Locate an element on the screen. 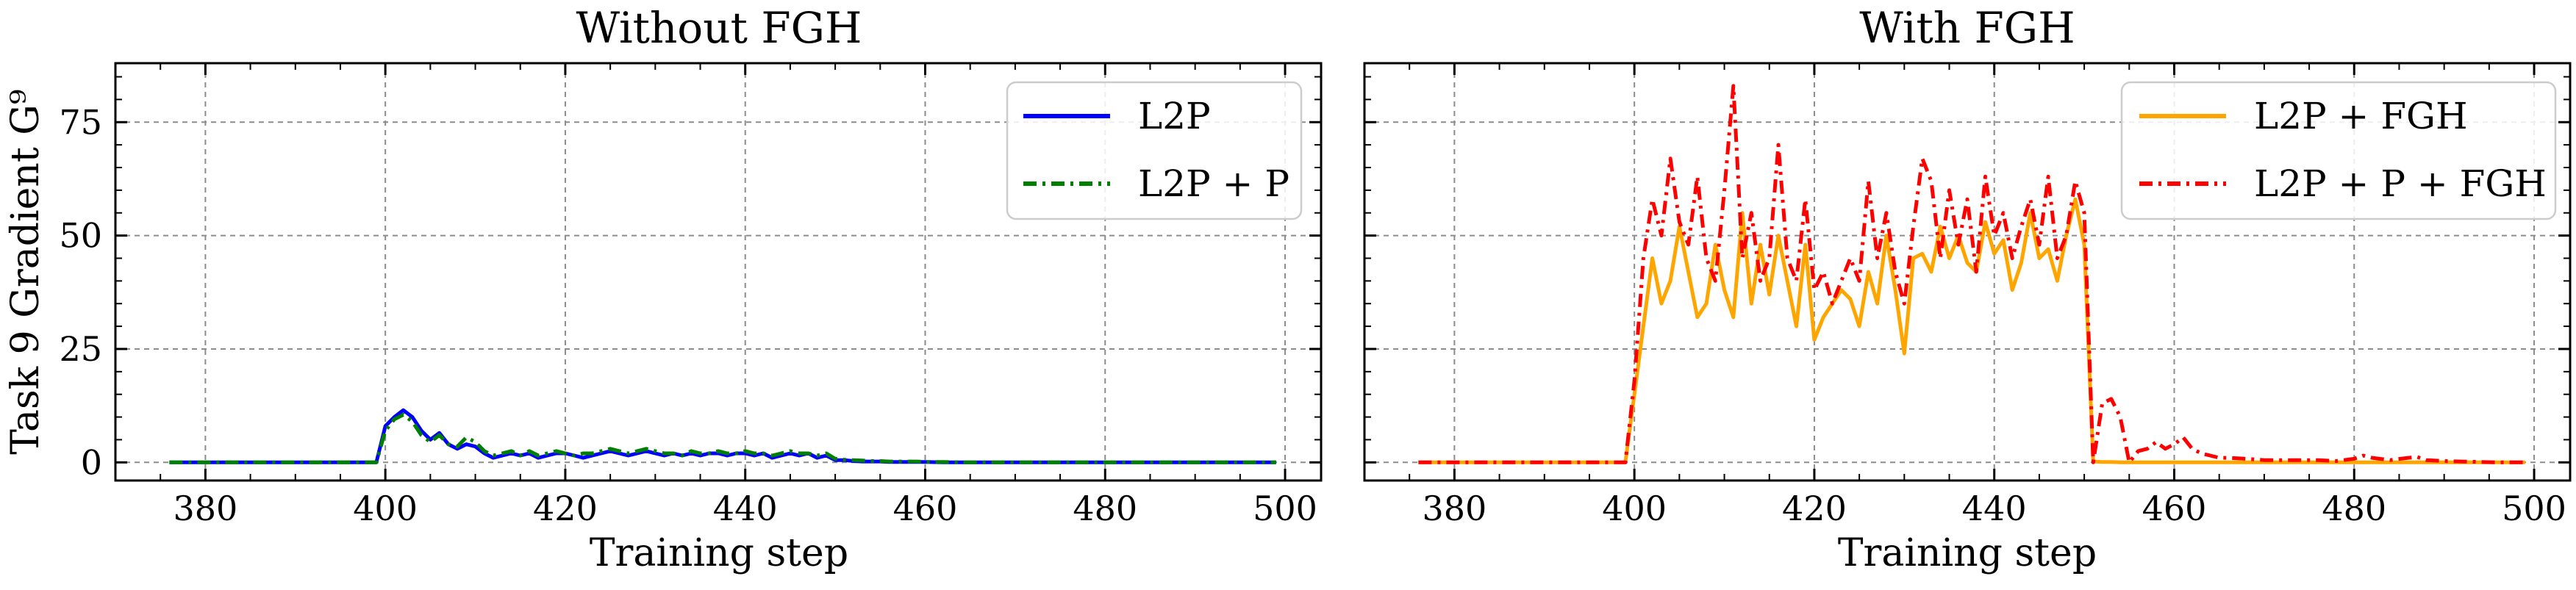 The width and height of the screenshot is (2576, 590). y-tick-label: 0 is located at coordinates (91, 462).